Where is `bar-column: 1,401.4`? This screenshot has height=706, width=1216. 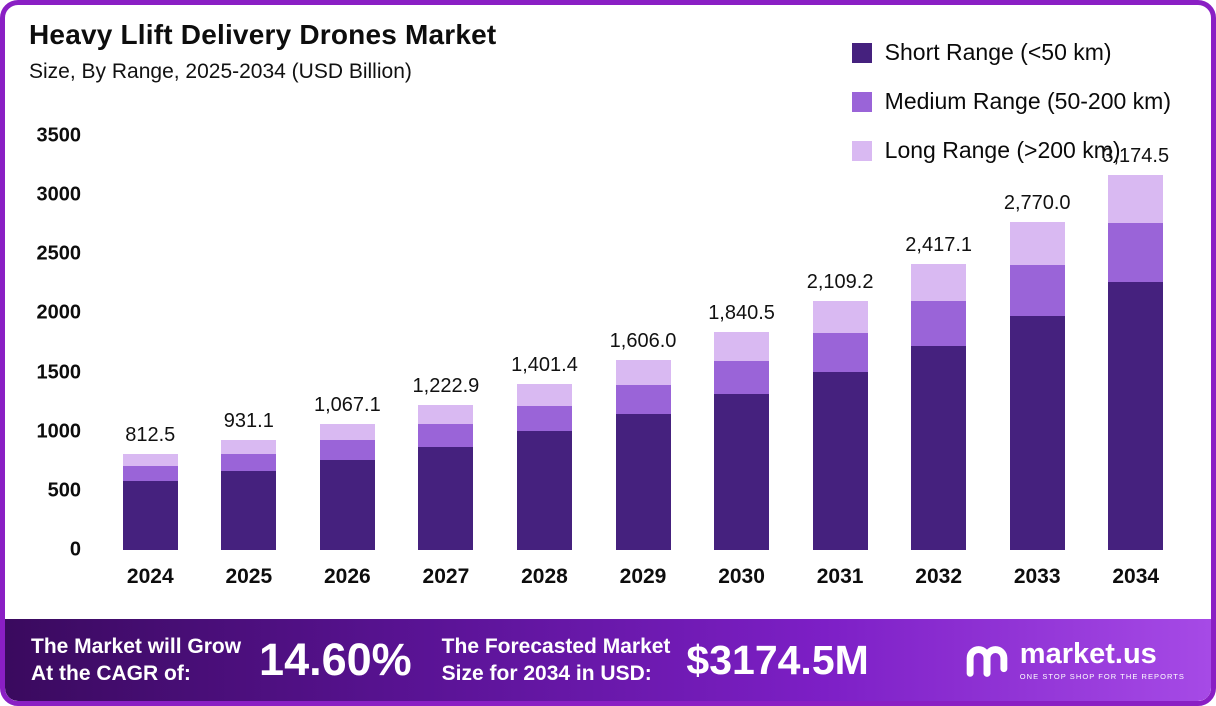
bar-column: 1,401.4 is located at coordinates (544, 343).